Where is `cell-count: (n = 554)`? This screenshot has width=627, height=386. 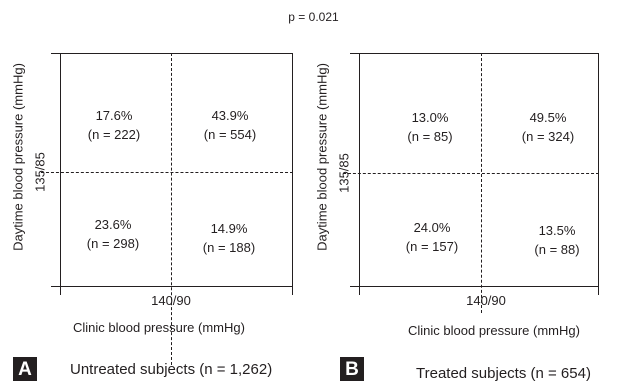 cell-count: (n = 554) is located at coordinates (230, 134).